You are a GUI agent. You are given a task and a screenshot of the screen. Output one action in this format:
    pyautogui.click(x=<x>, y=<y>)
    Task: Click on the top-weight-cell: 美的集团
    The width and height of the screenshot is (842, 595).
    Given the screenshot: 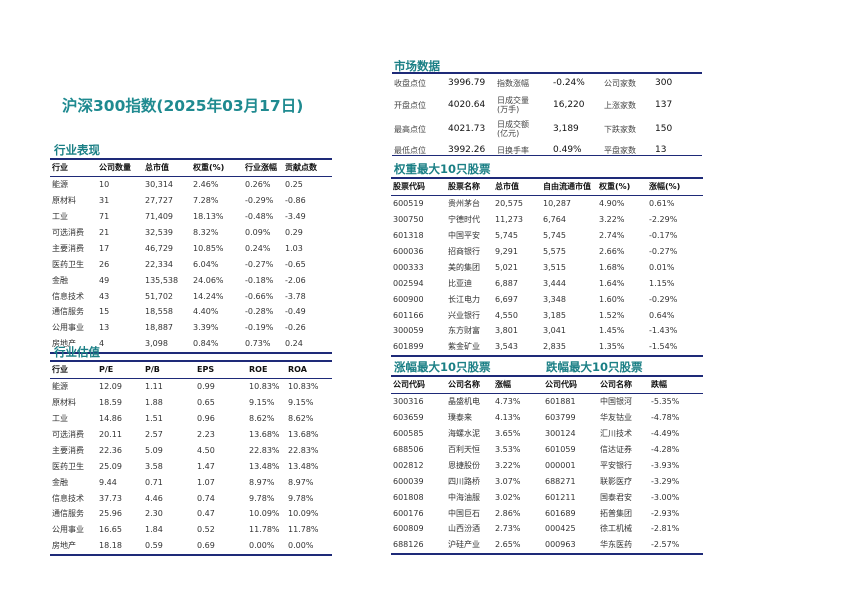 What is the action you would take?
    pyautogui.click(x=464, y=267)
    